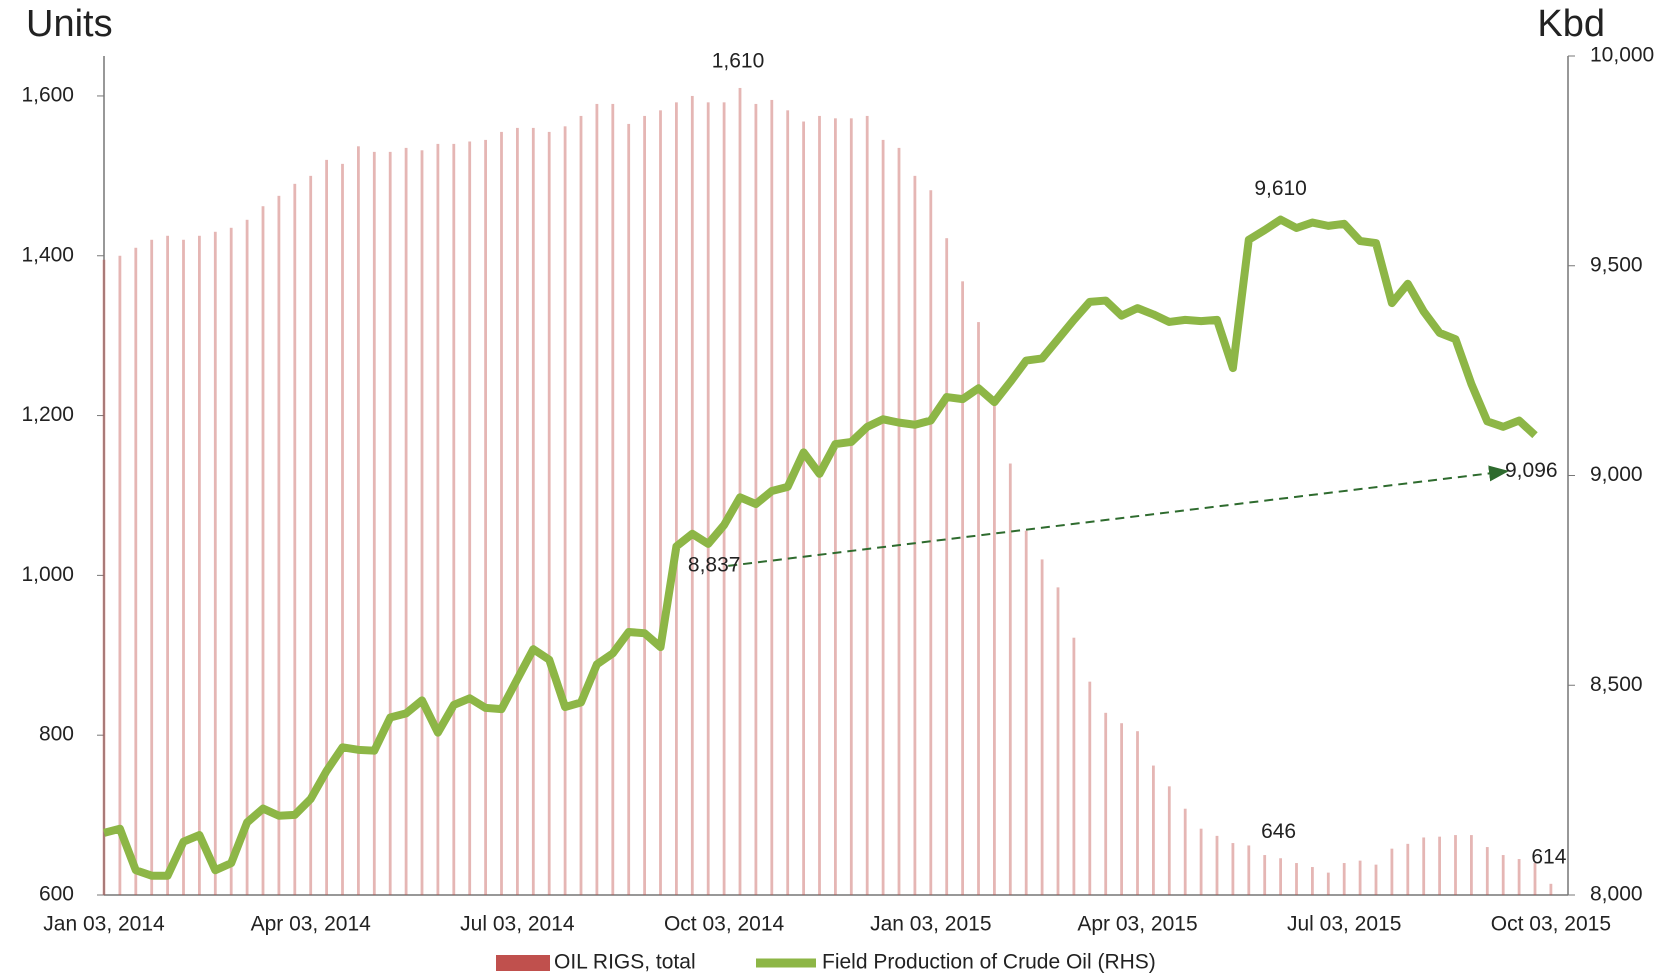 The width and height of the screenshot is (1675, 974). I want to click on line-value-label: 9,610, so click(1280, 188).